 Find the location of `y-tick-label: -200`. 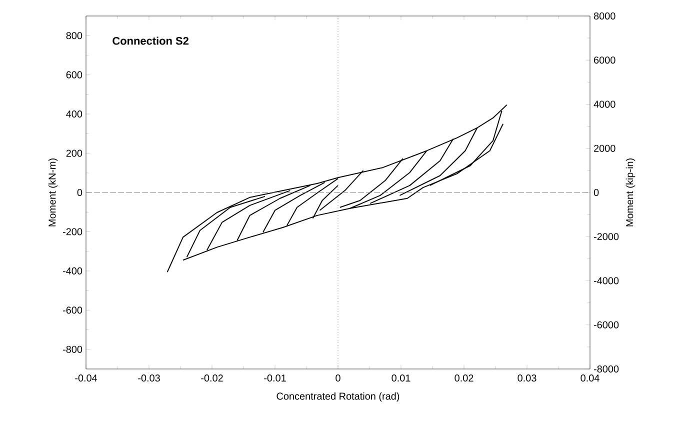

y-tick-label: -200 is located at coordinates (72, 232).